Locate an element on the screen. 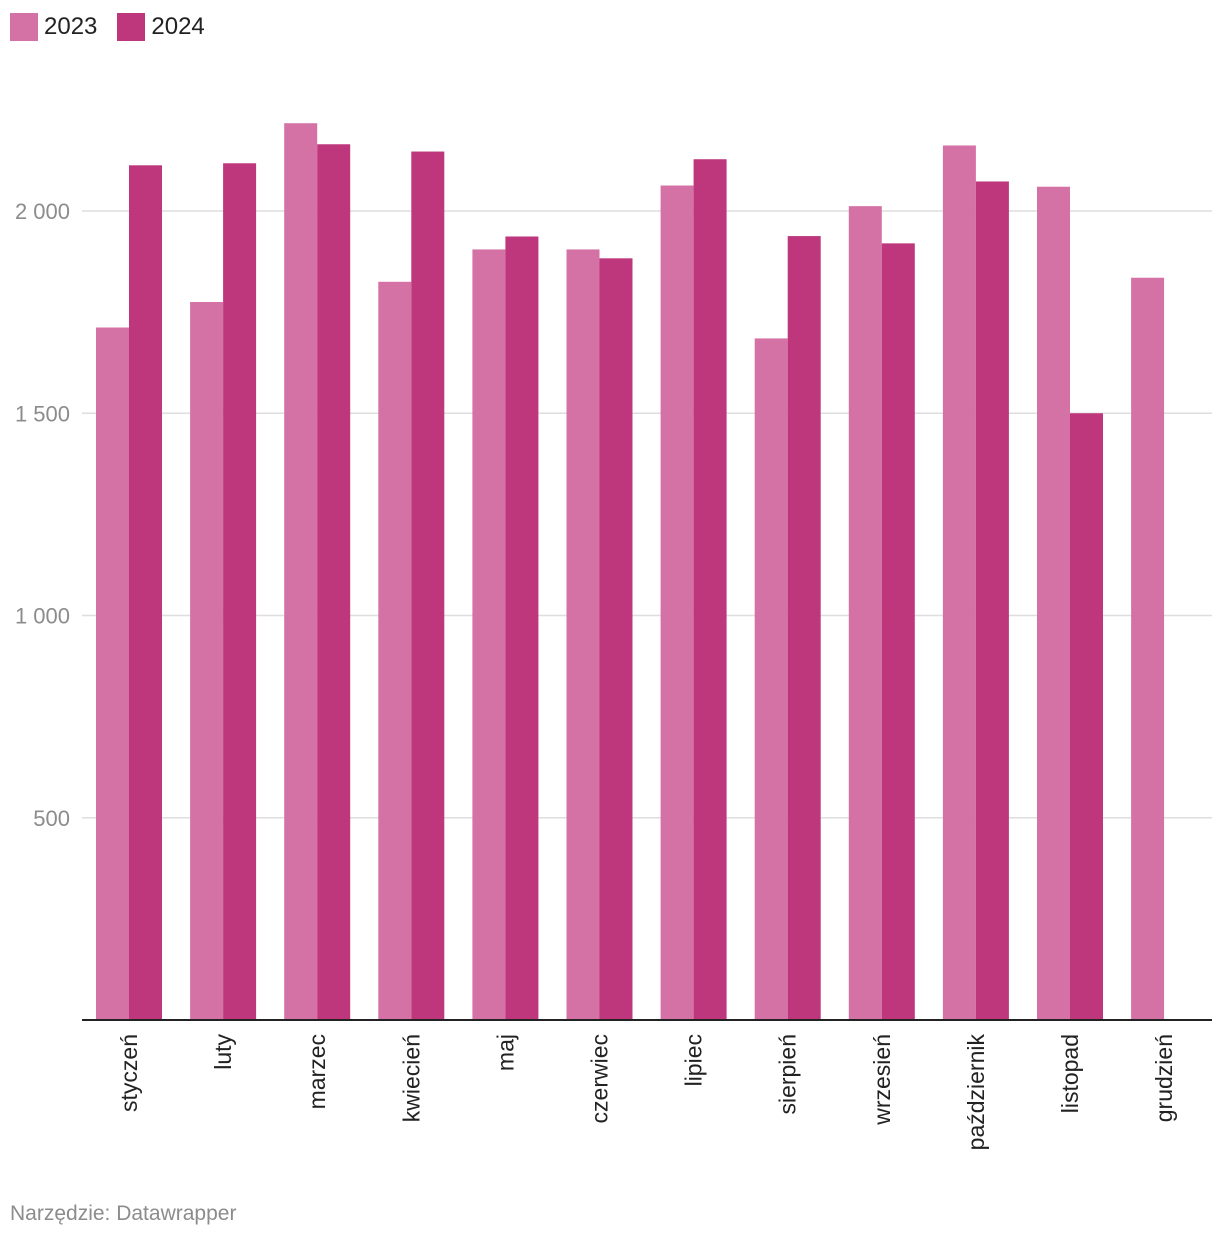 The height and width of the screenshot is (1240, 1220). x-category-label: sierpień is located at coordinates (788, 1074).